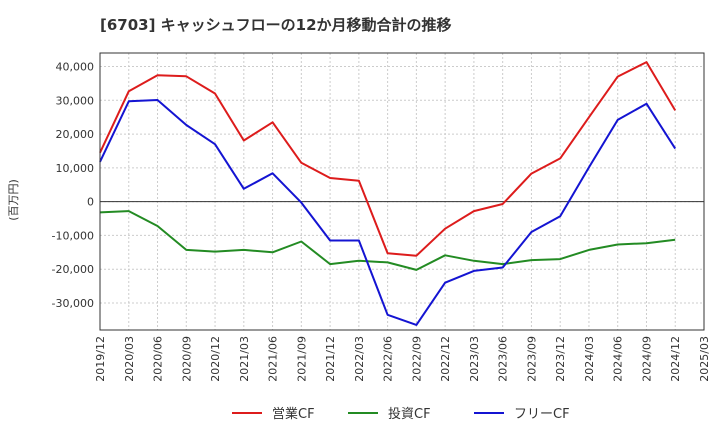  What do you see at coordinates (215, 359) in the screenshot?
I see `x-tick-label: 2020/12` at bounding box center [215, 359].